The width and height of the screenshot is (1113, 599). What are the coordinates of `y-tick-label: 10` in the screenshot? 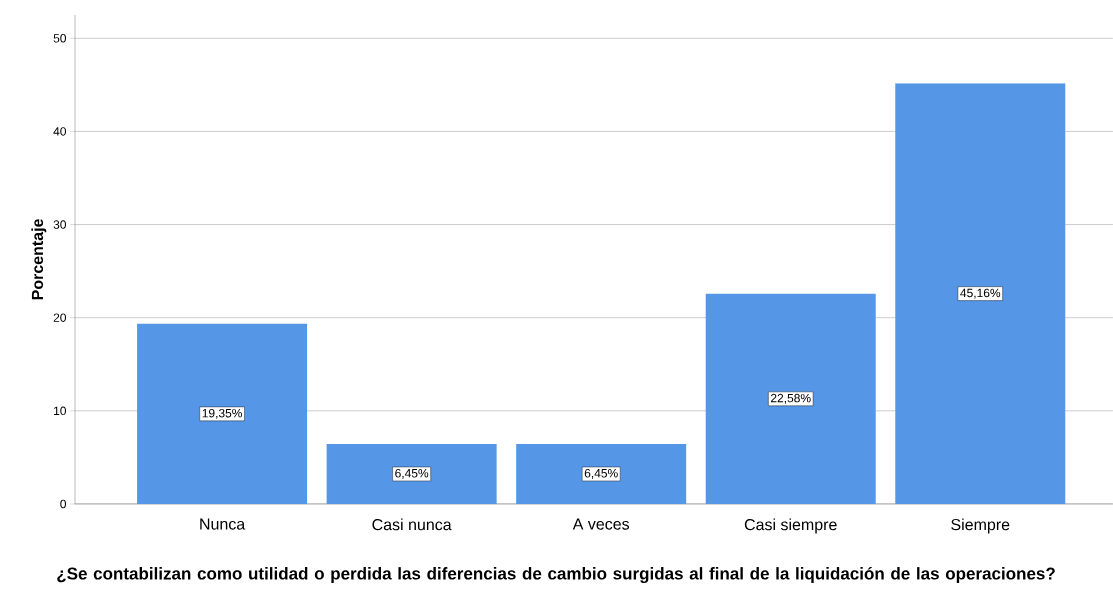 It's located at (60, 411).